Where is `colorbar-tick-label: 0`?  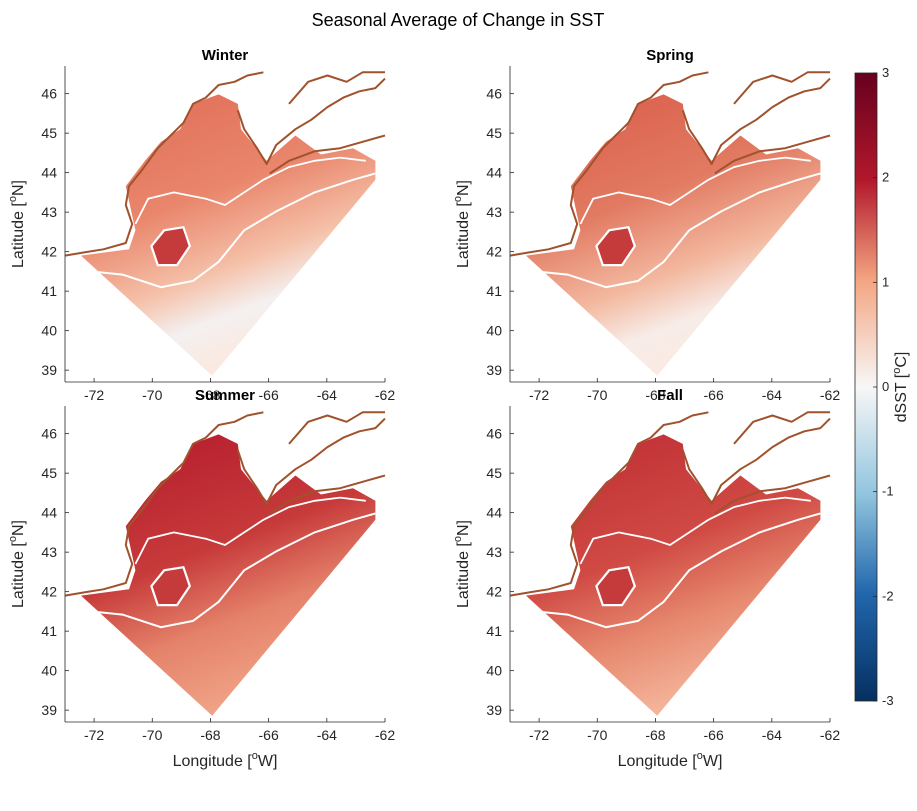 colorbar-tick-label: 0 is located at coordinates (885, 386).